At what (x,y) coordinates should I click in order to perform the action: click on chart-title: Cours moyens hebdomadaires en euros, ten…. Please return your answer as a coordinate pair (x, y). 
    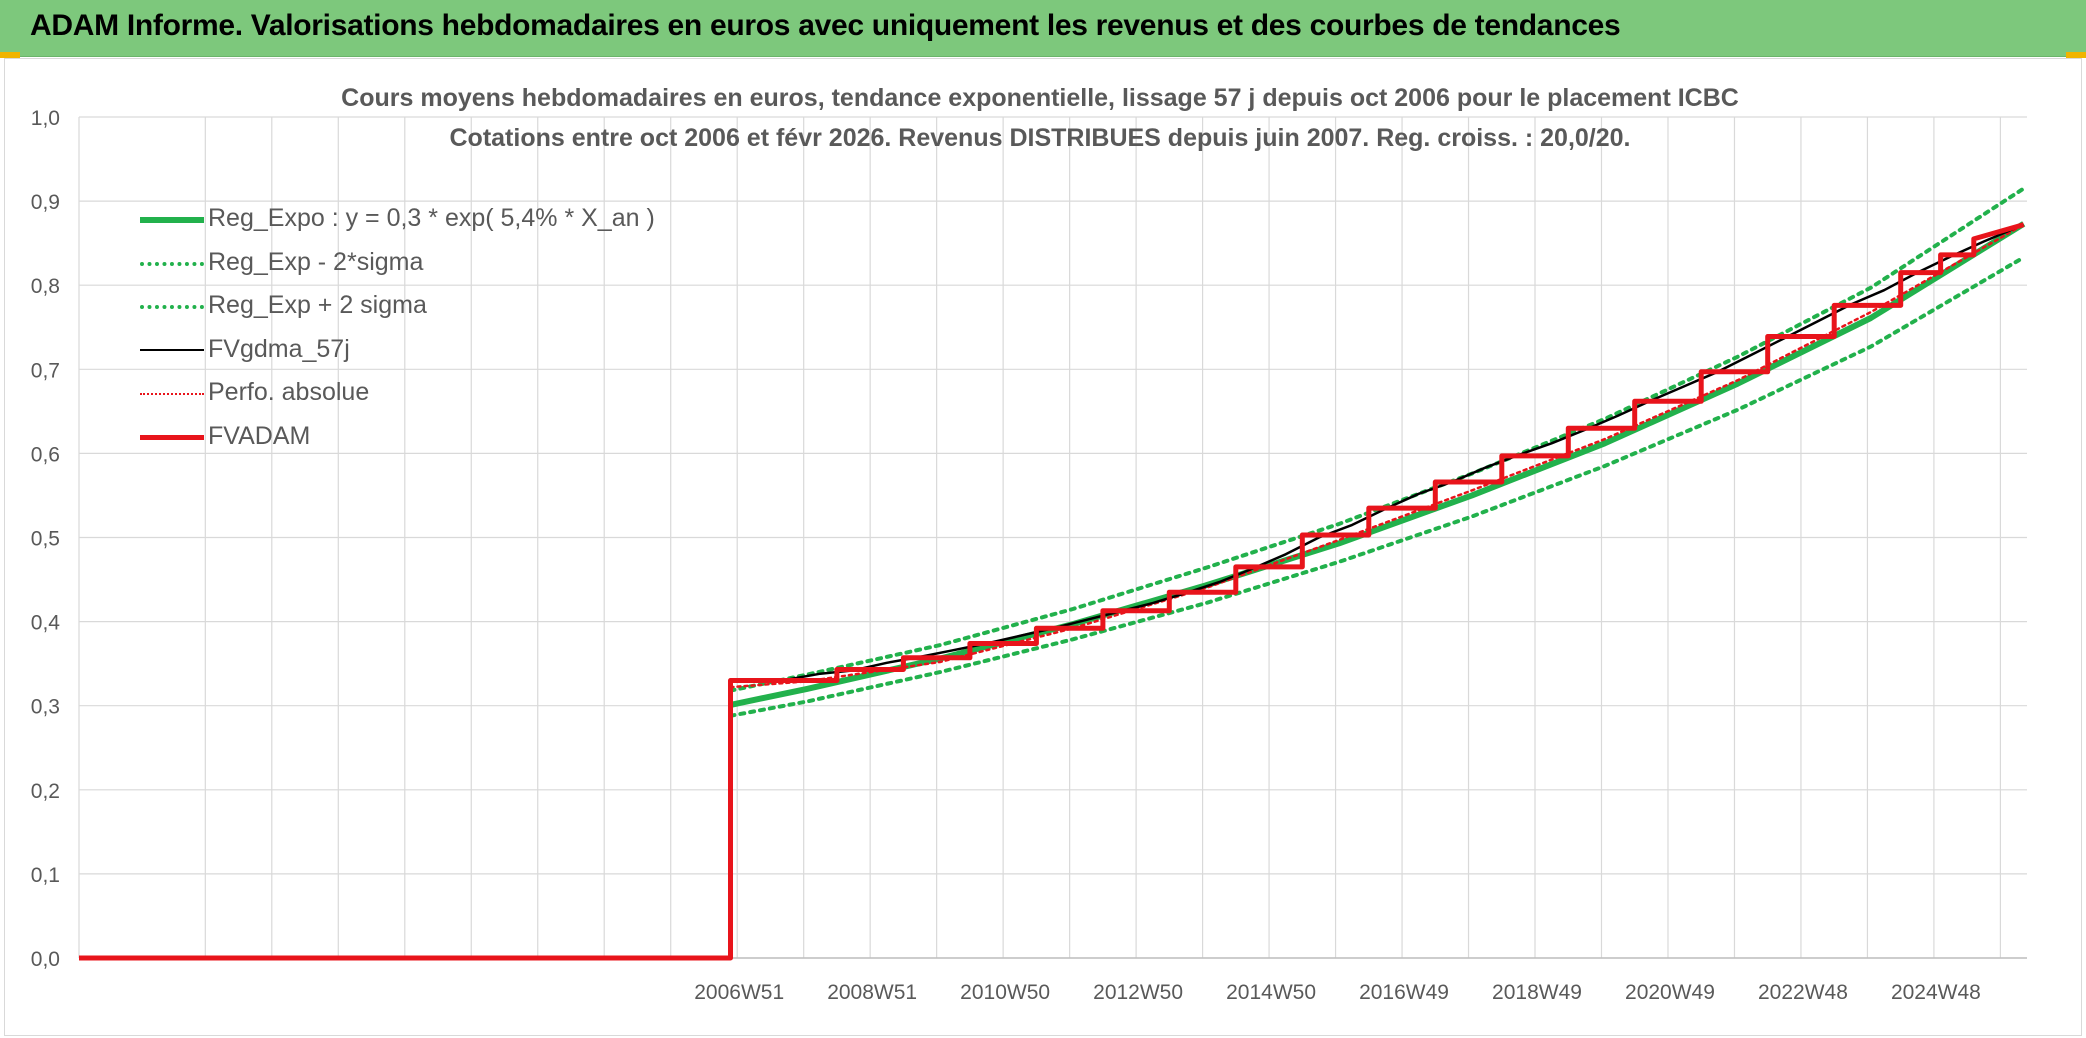
    Looking at the image, I should click on (1040, 98).